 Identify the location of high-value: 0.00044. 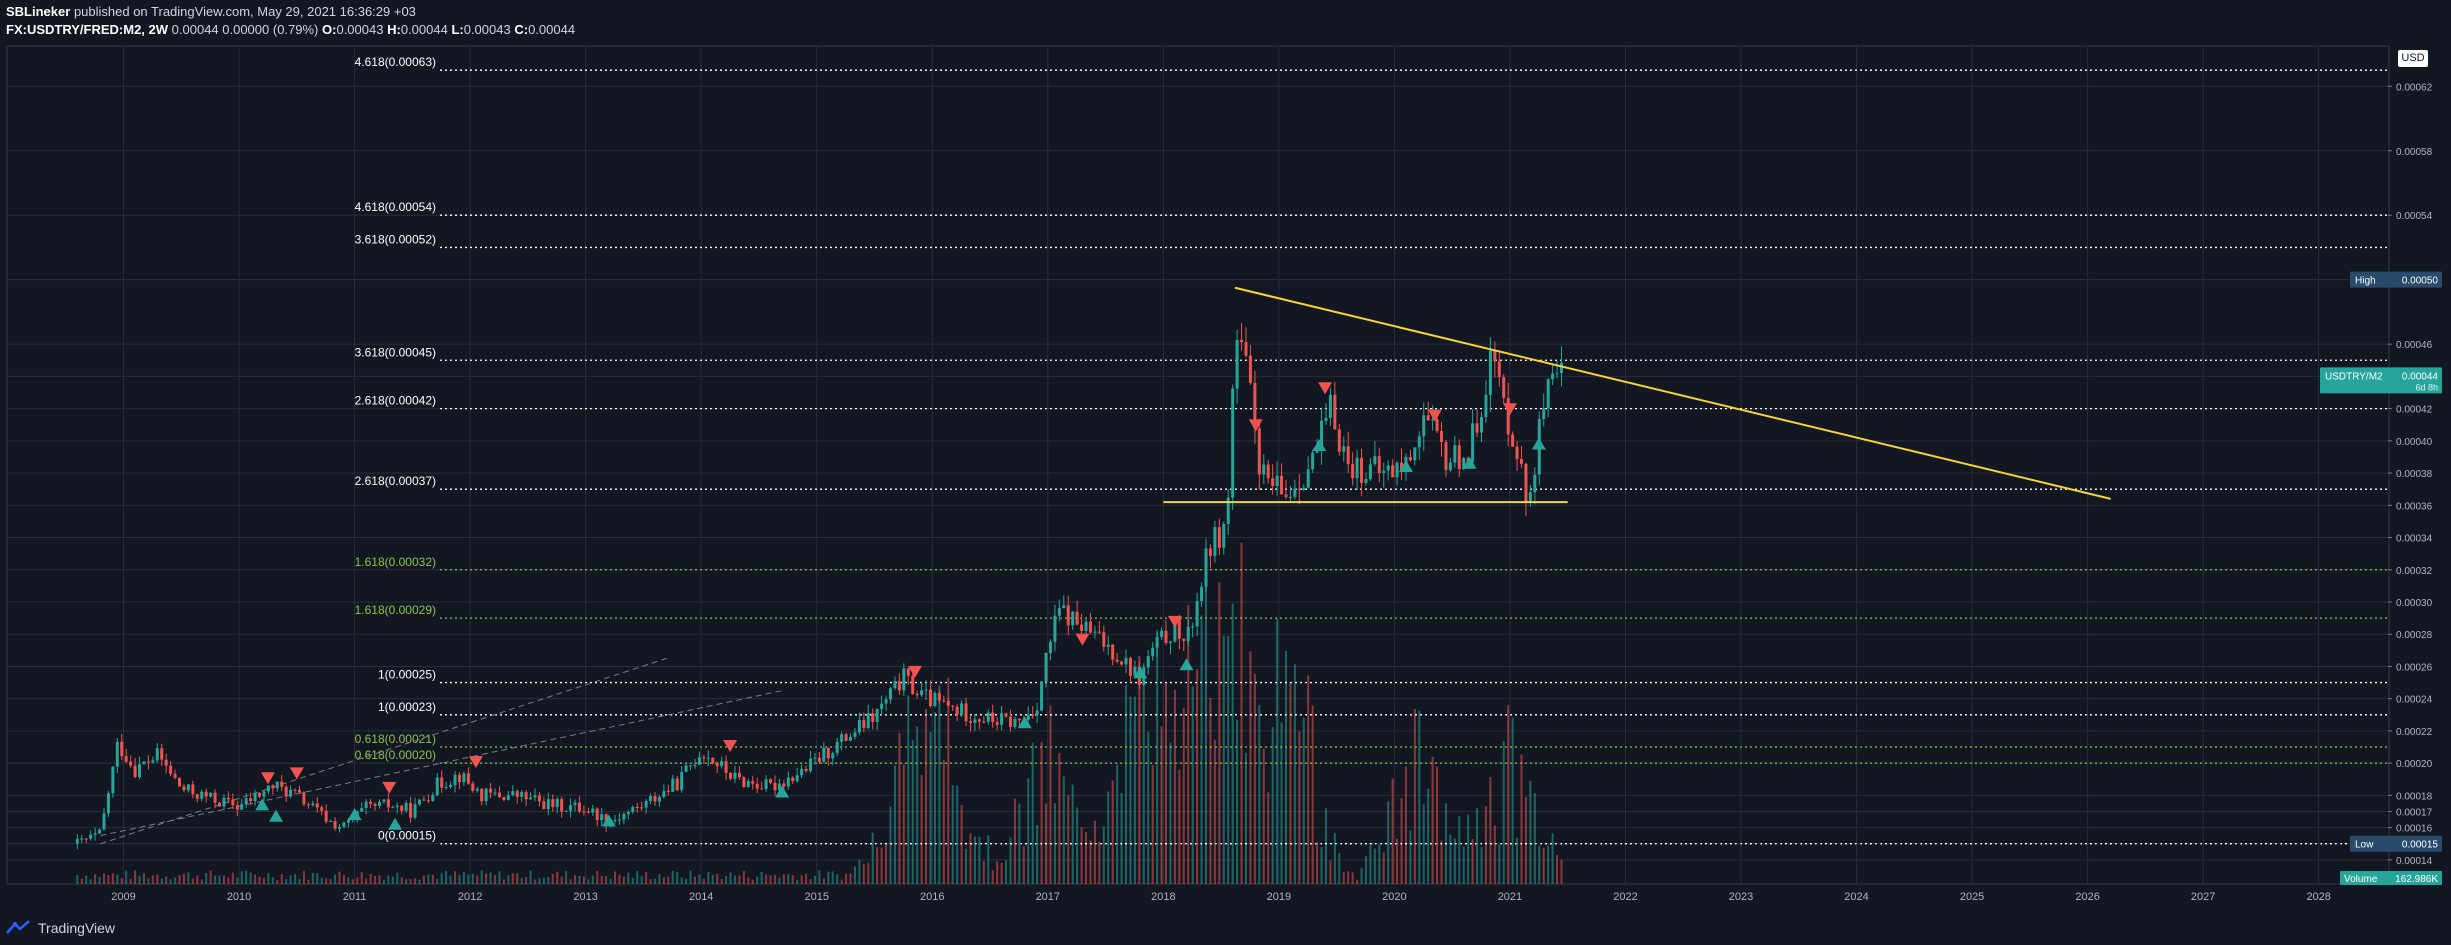
(424, 29).